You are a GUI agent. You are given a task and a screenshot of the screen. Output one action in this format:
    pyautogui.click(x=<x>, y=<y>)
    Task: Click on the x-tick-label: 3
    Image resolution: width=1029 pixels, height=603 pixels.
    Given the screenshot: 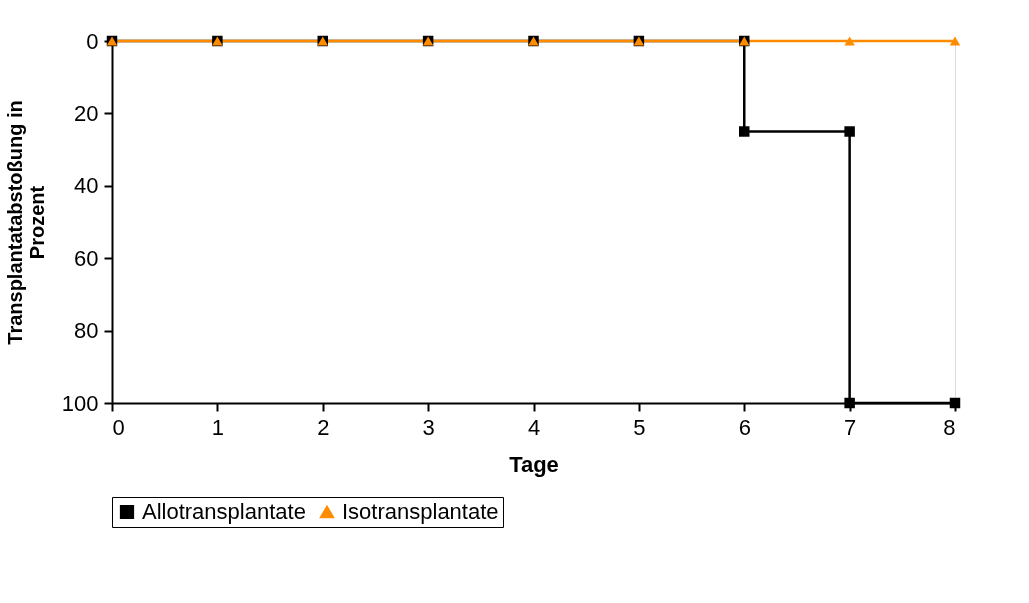 What is the action you would take?
    pyautogui.click(x=428, y=427)
    